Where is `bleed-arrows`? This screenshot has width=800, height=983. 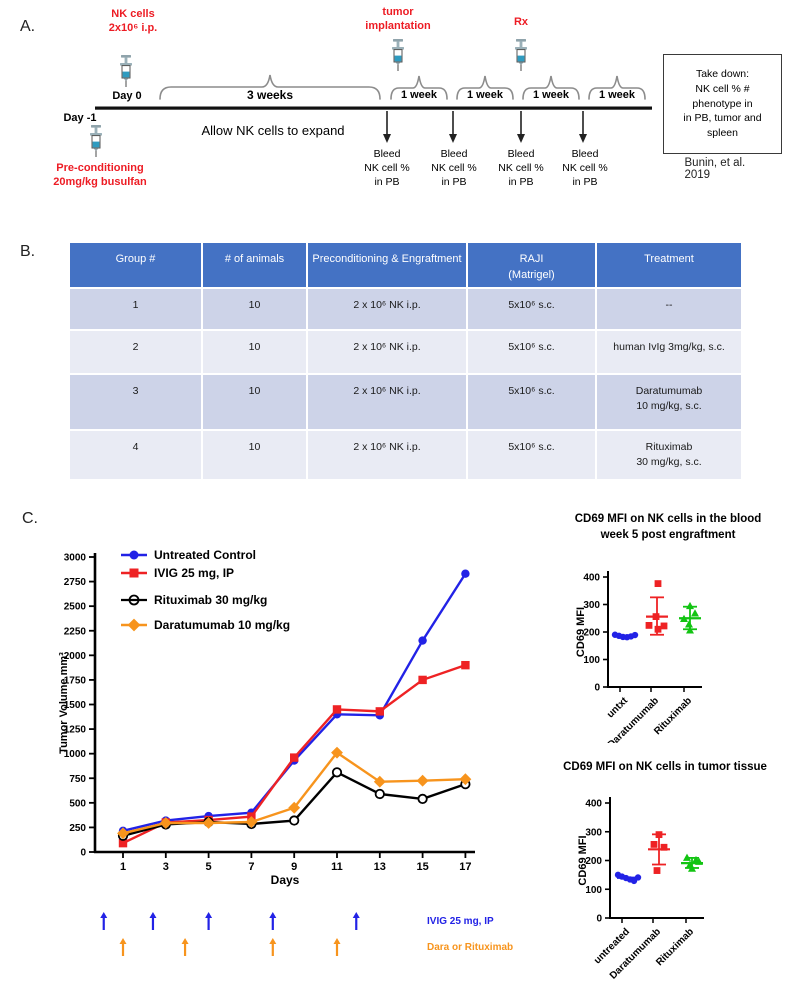
bleed-arrows is located at coordinates (485, 127).